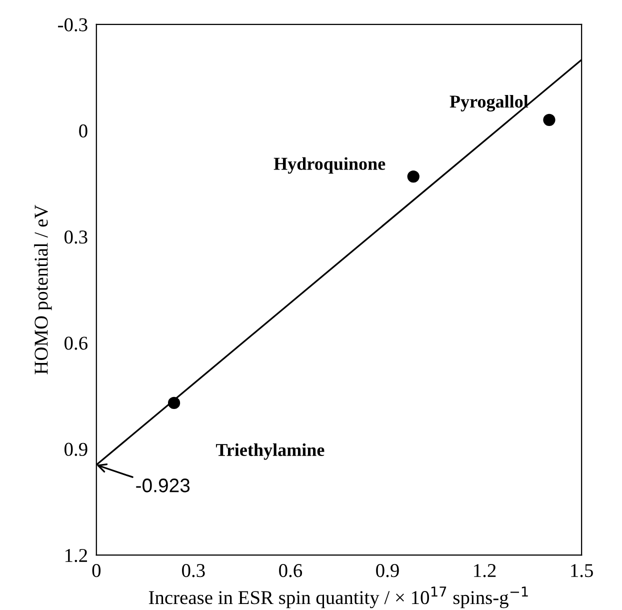  What do you see at coordinates (76, 555) in the screenshot?
I see `y-tick-label: 1.2` at bounding box center [76, 555].